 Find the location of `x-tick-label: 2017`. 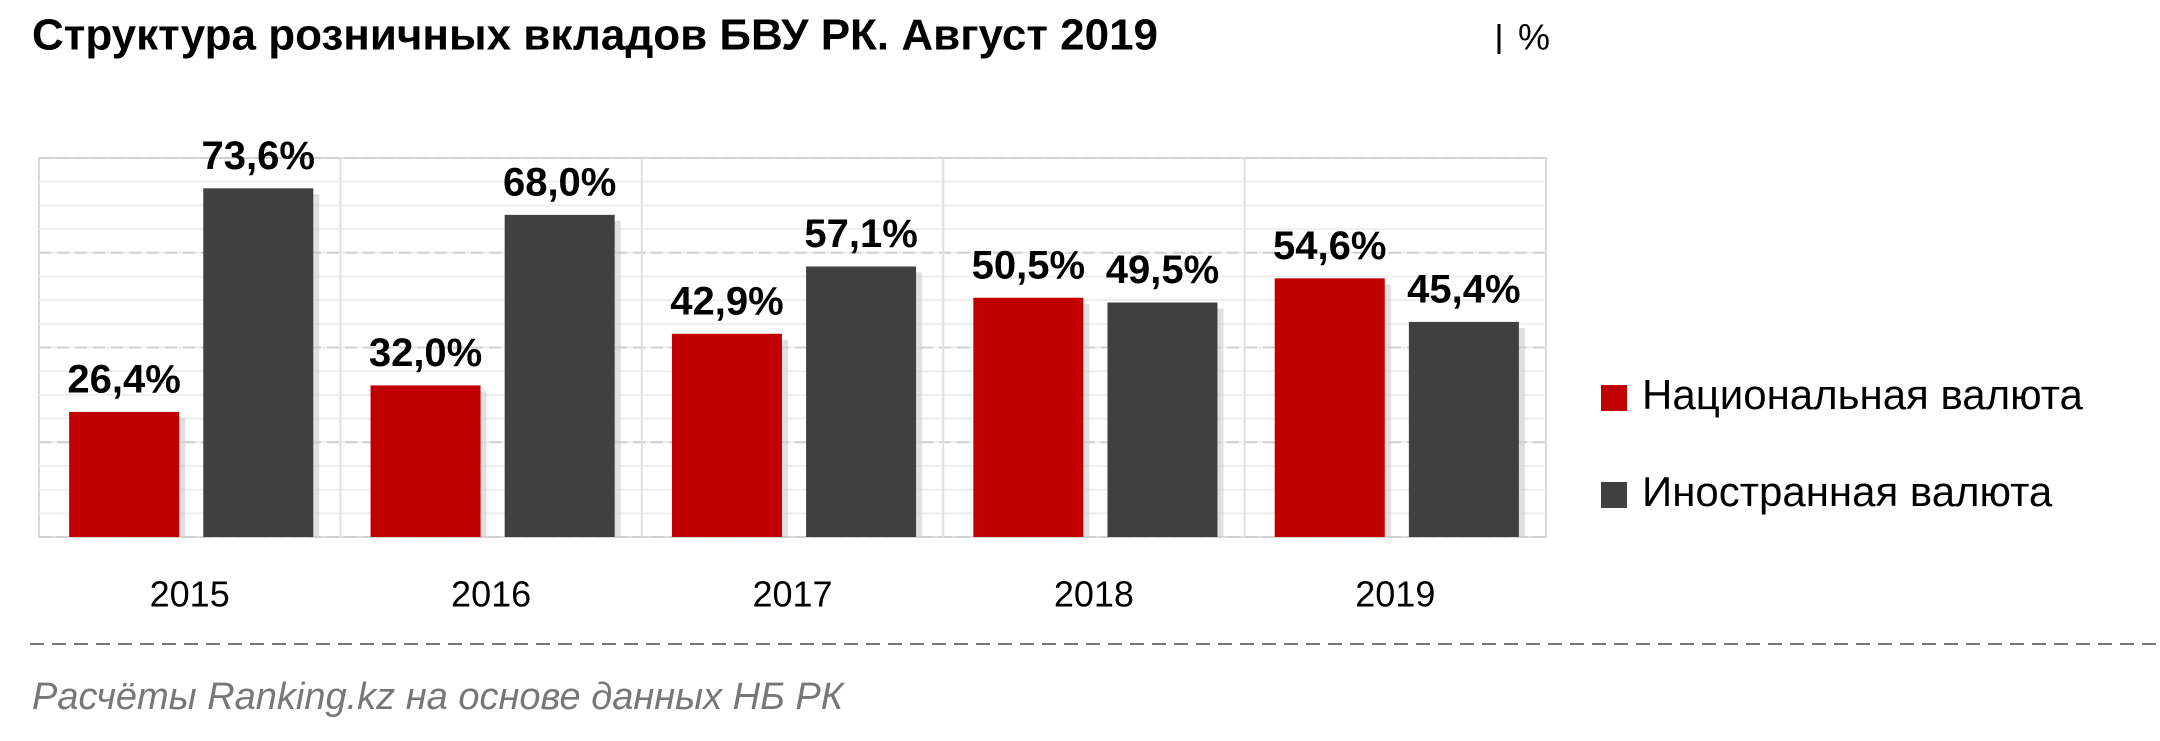

x-tick-label: 2017 is located at coordinates (792, 594).